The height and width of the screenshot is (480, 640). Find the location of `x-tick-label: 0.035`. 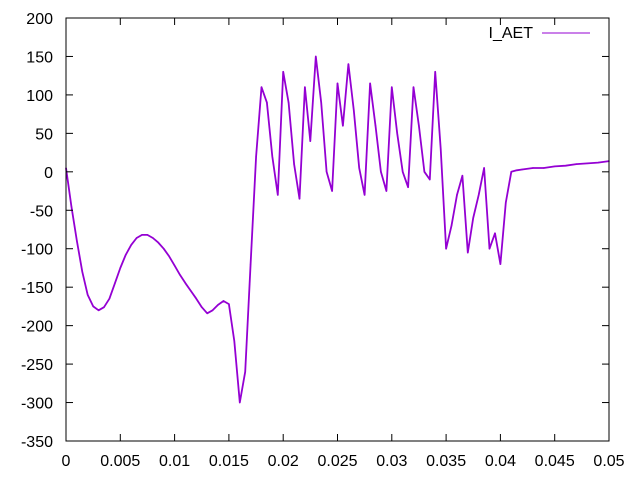

x-tick-label: 0.035 is located at coordinates (446, 461).